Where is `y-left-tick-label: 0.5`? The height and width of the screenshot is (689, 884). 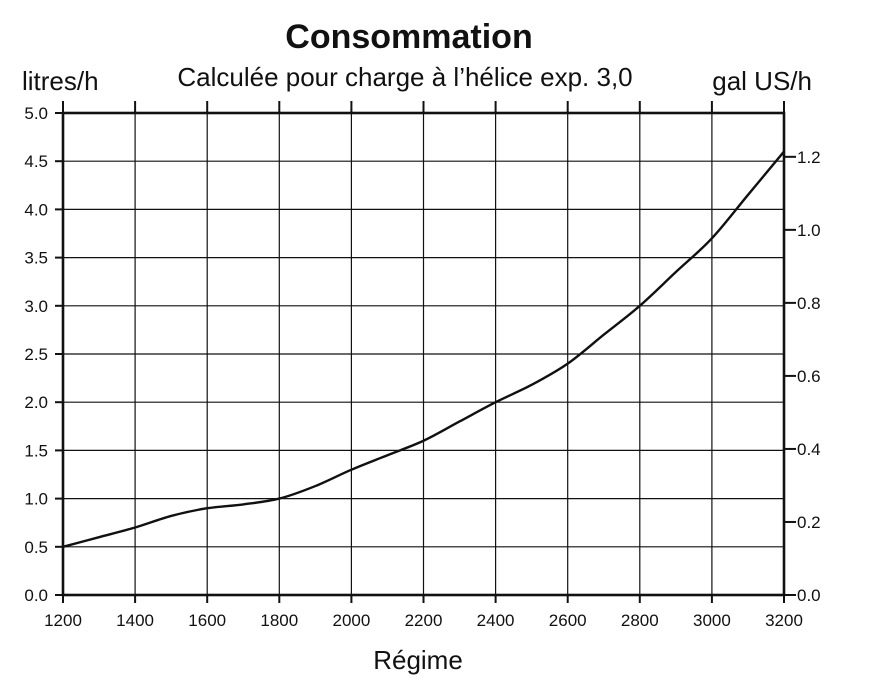 y-left-tick-label: 0.5 is located at coordinates (36, 547).